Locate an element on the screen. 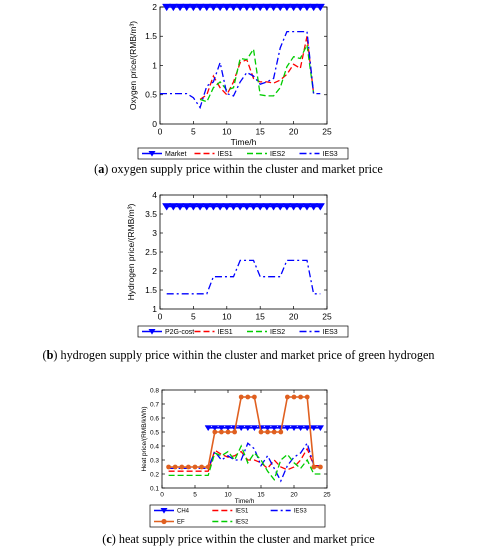  chart3-y-tick-label: 0.5 is located at coordinates (154, 432).